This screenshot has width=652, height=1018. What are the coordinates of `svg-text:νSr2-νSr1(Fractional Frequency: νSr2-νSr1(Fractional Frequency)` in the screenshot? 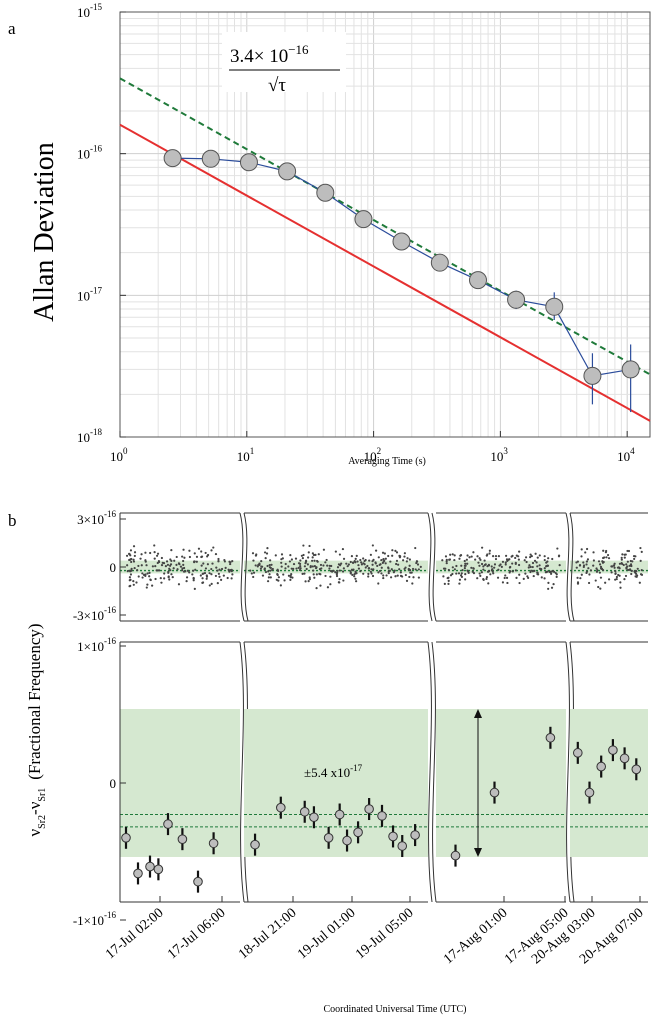 It's located at (36, 729).